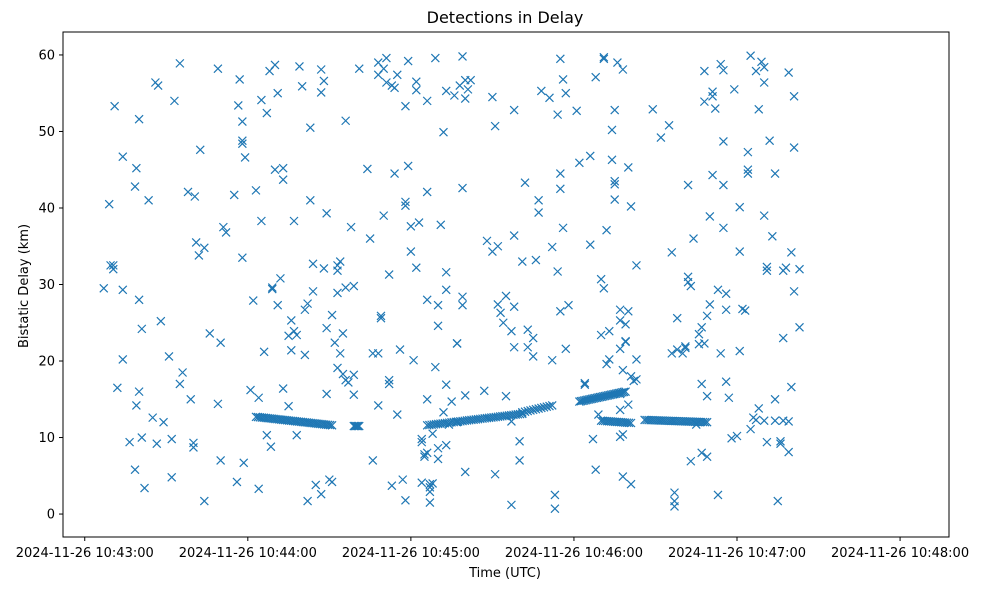 Image resolution: width=981 pixels, height=590 pixels. I want to click on chart-title: Detections in Delay, so click(505, 17).